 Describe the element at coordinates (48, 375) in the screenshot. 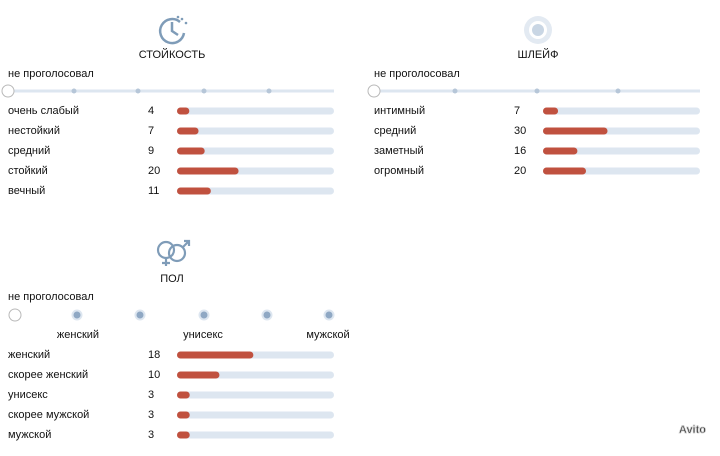

I see `option-label: скорее женский` at that location.